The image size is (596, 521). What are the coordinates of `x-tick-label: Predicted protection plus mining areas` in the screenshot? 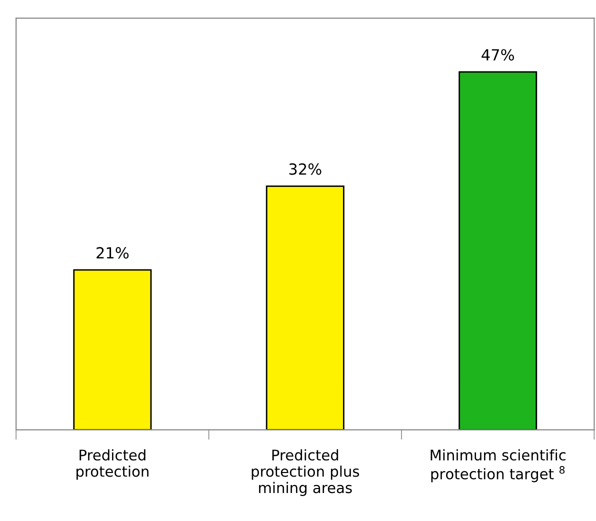 It's located at (306, 472).